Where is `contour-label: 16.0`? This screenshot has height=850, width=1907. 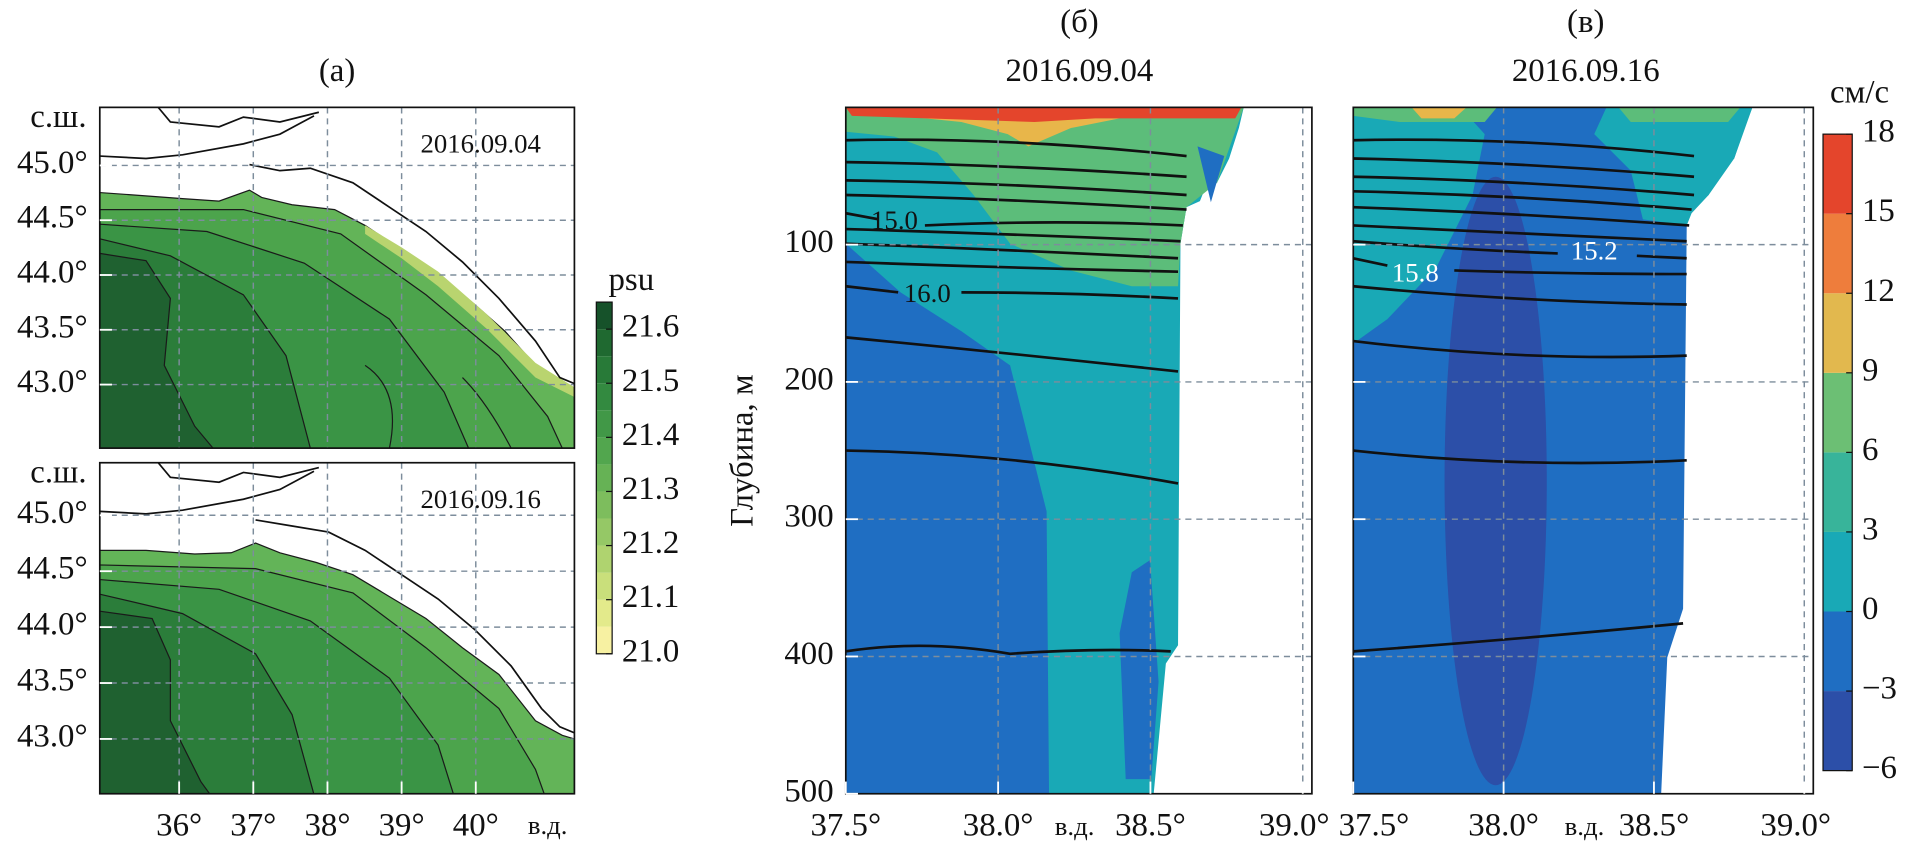
contour-label: 16.0 is located at coordinates (927, 293).